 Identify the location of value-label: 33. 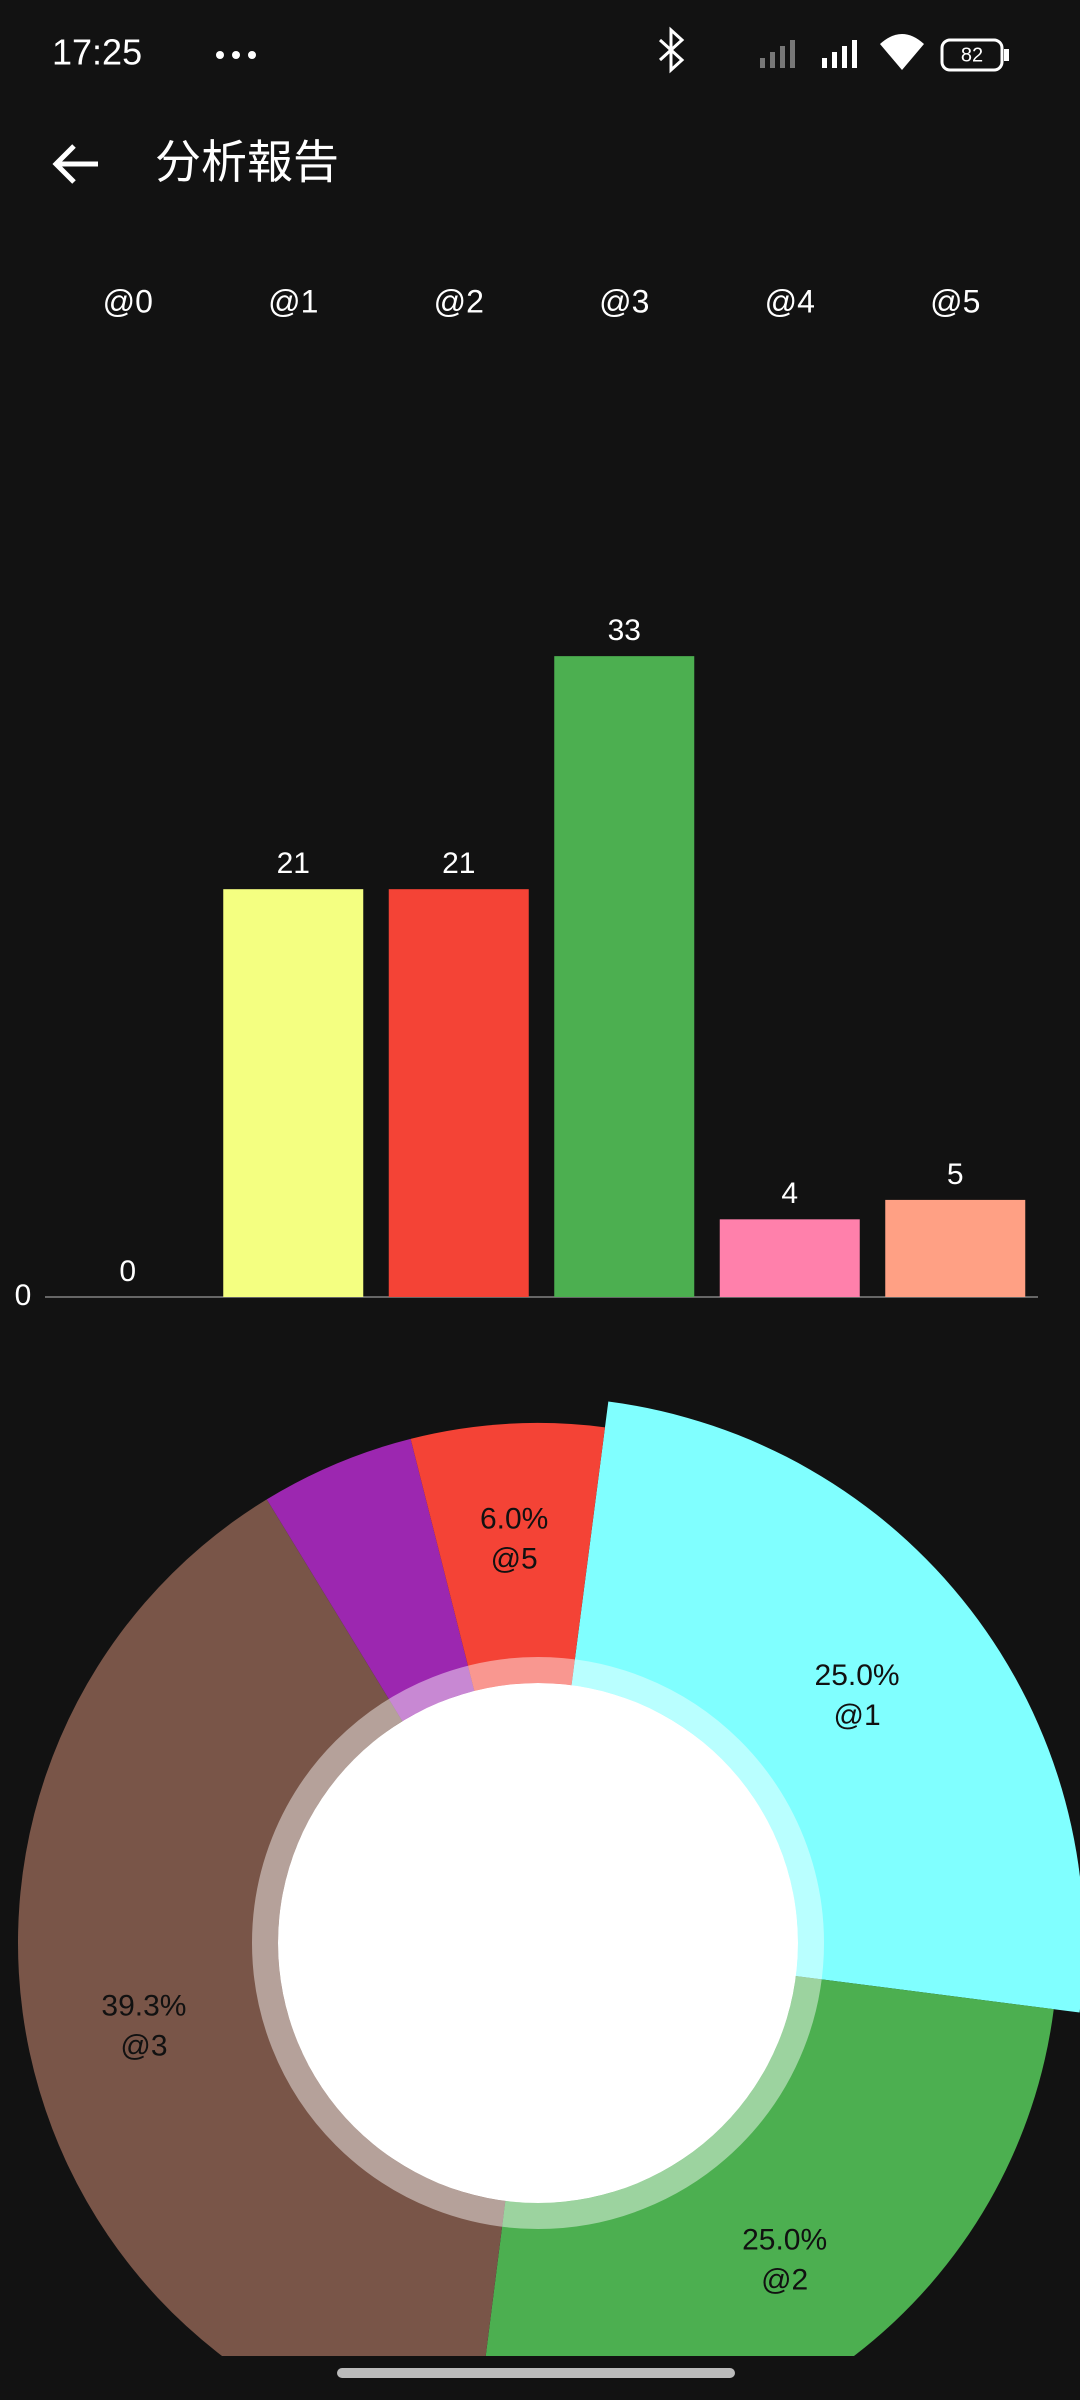
(624, 630).